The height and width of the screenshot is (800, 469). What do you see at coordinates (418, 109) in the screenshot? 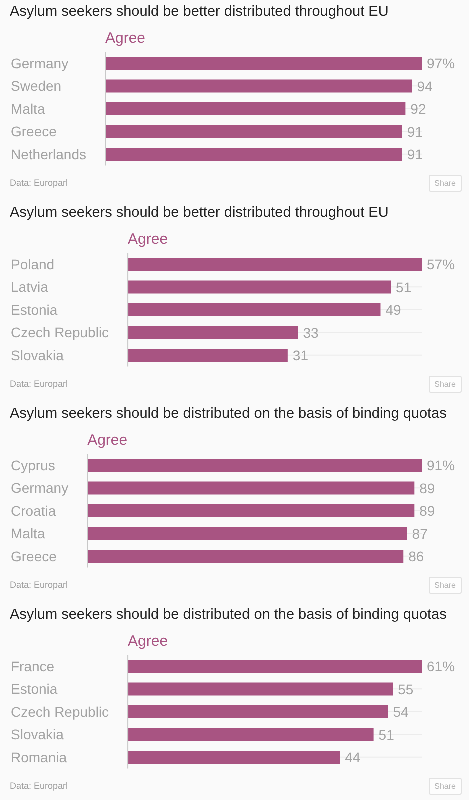
I see `data-label: 92` at bounding box center [418, 109].